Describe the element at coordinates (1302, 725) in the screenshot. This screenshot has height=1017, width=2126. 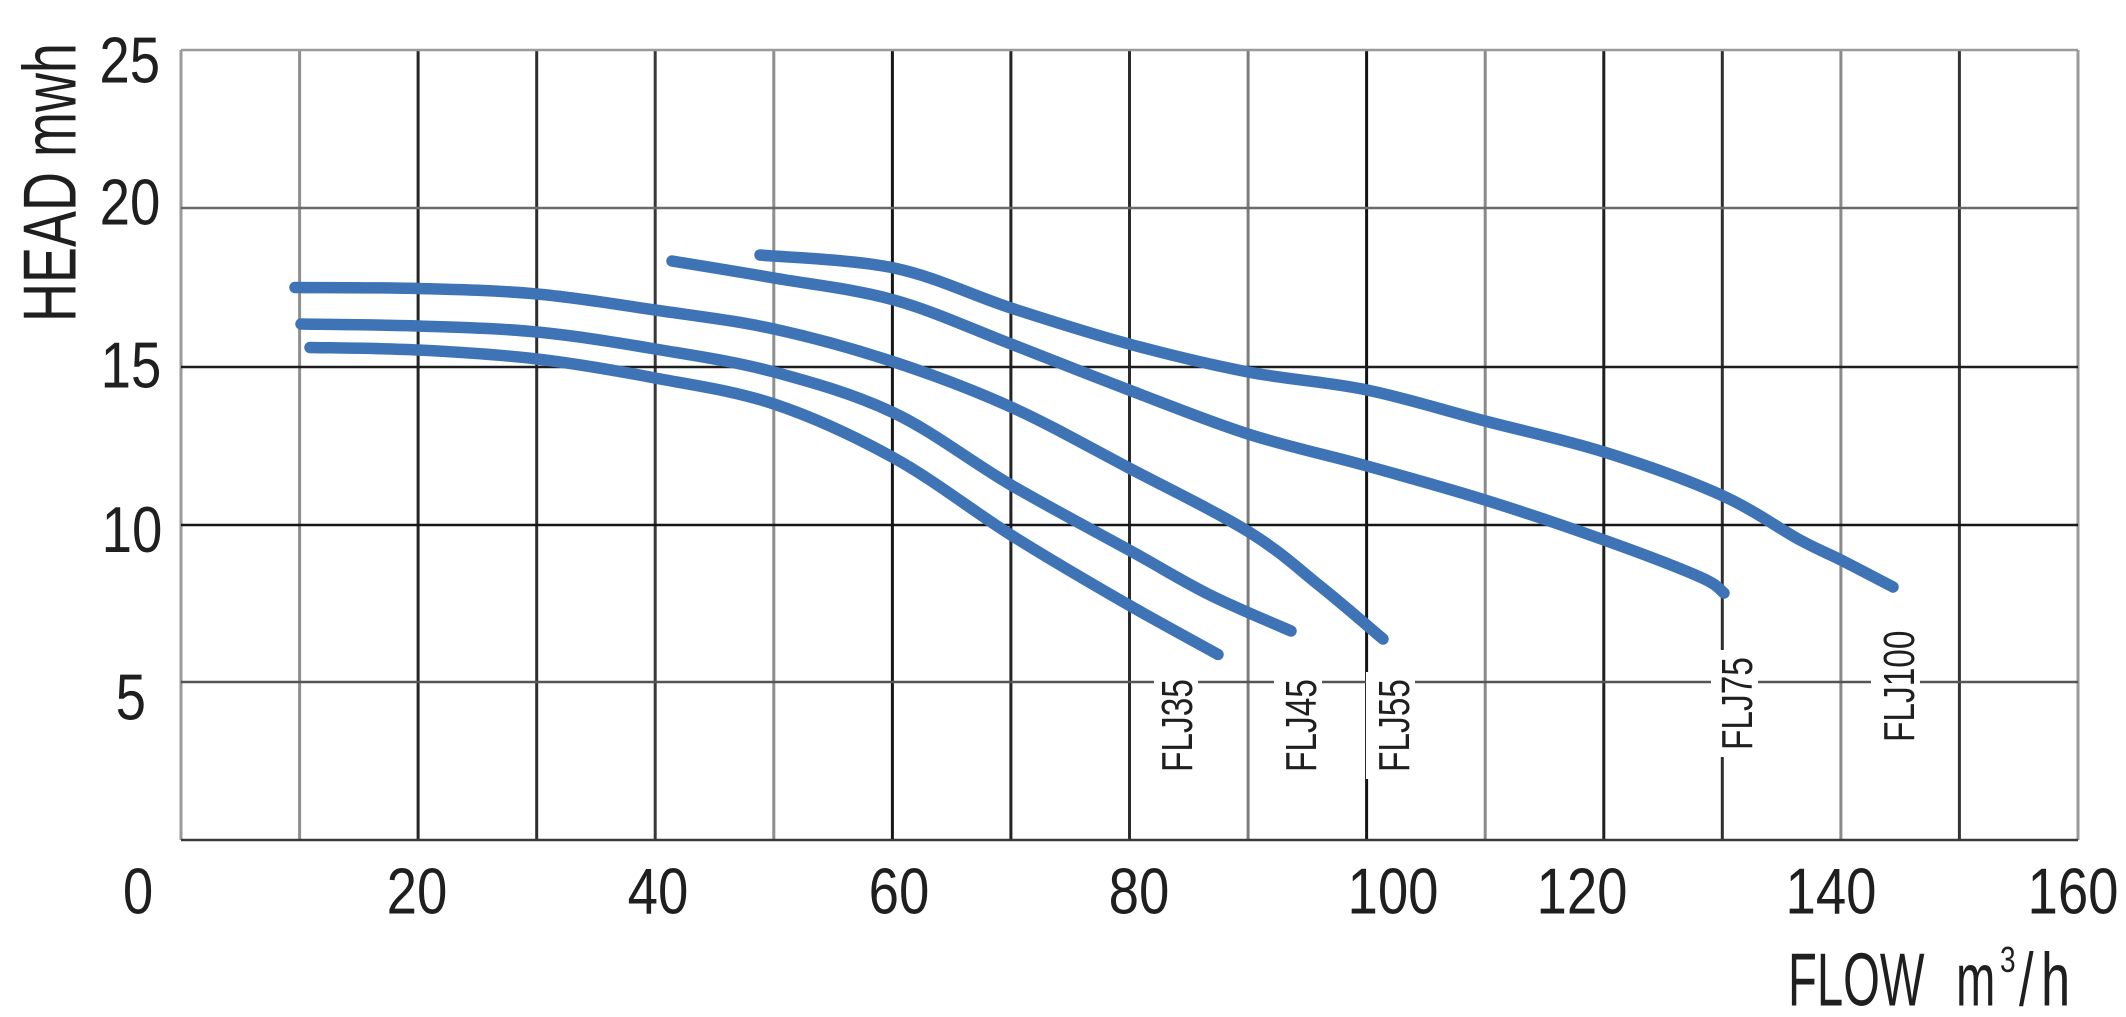
I see `svg-text: FLJ45` at that location.